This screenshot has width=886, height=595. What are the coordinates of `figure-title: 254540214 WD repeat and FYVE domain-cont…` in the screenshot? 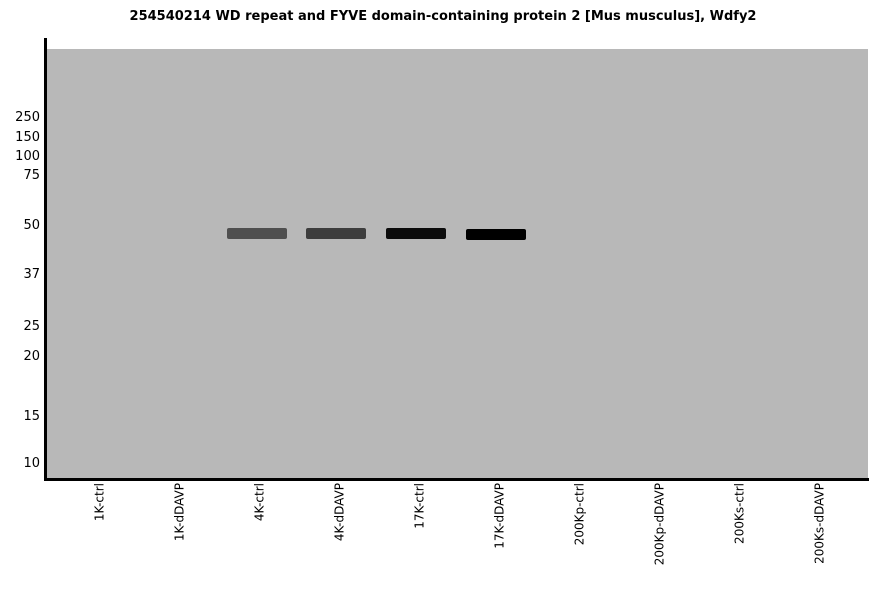 It's located at (443, 16).